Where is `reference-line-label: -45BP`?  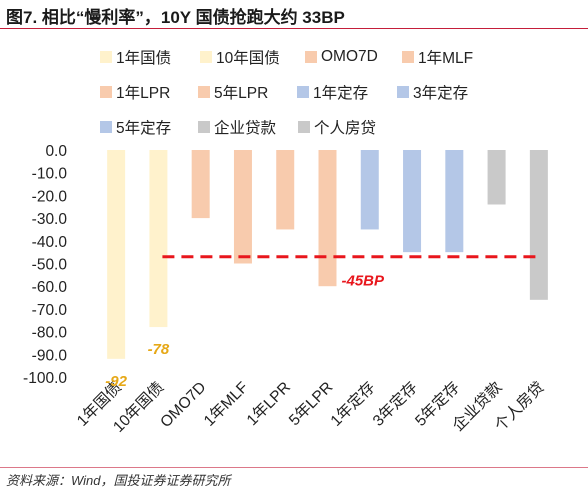 reference-line-label: -45BP is located at coordinates (364, 281).